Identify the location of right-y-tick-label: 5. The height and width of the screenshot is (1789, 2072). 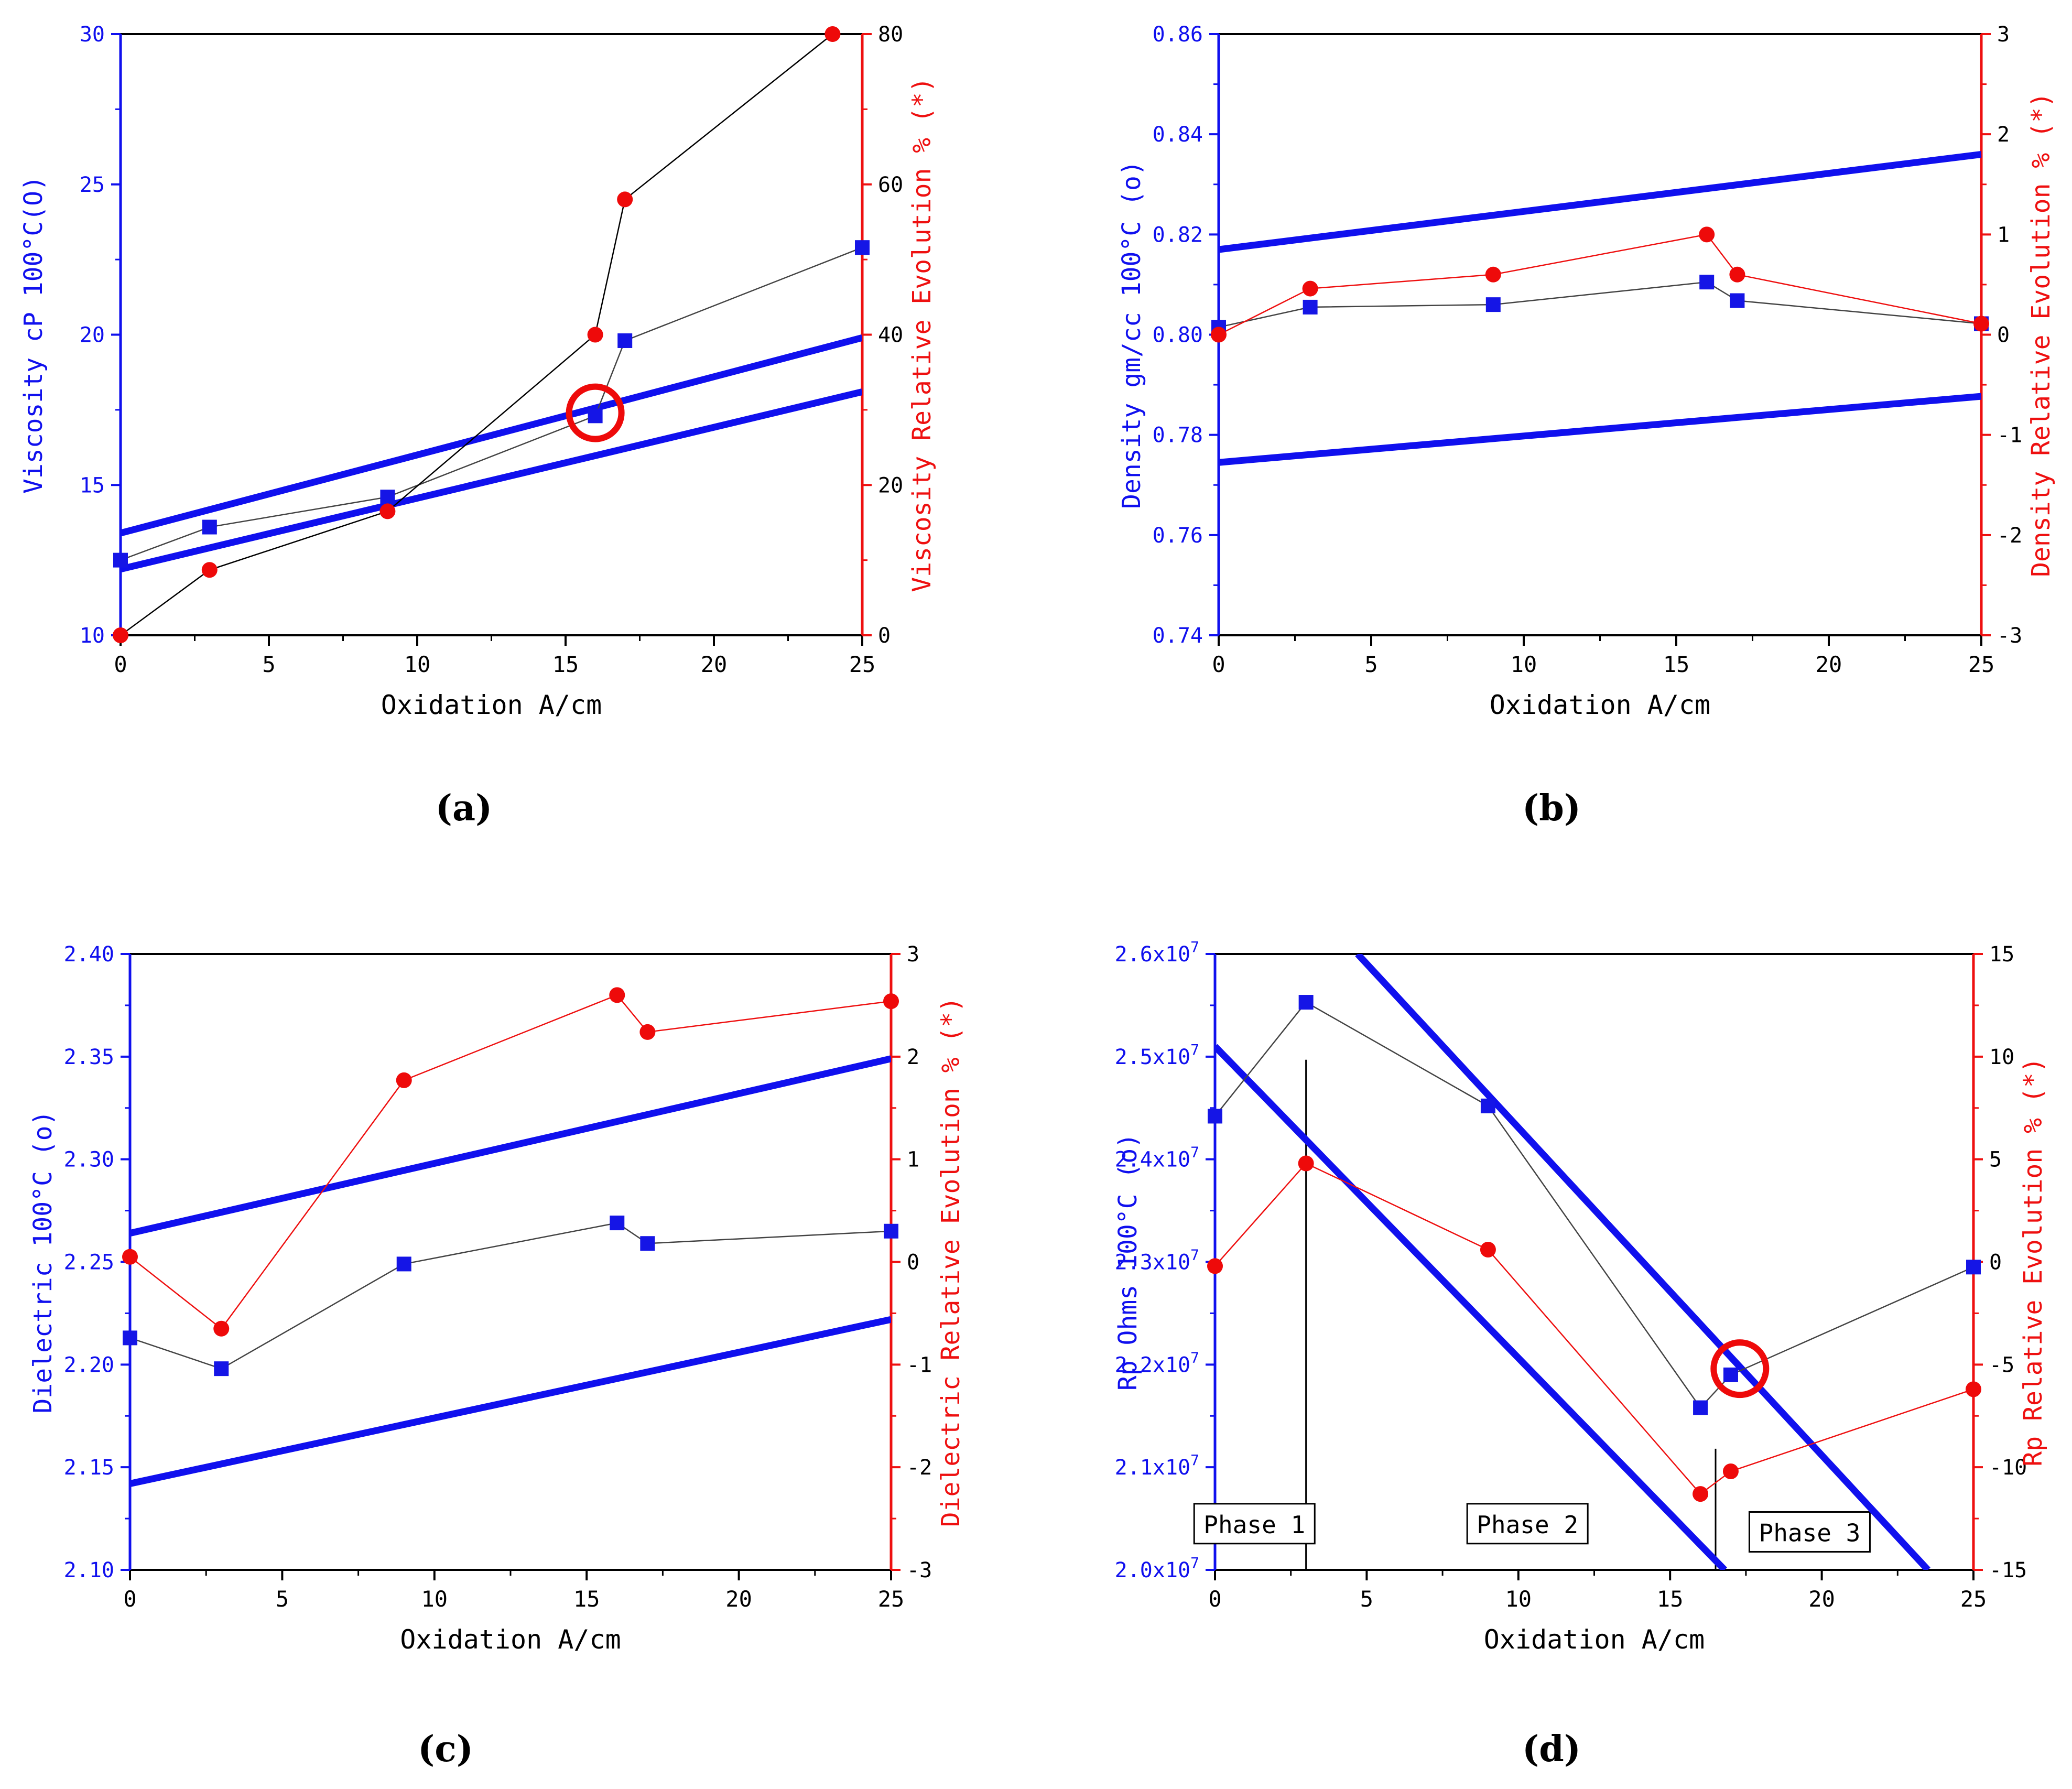
(1996, 1160).